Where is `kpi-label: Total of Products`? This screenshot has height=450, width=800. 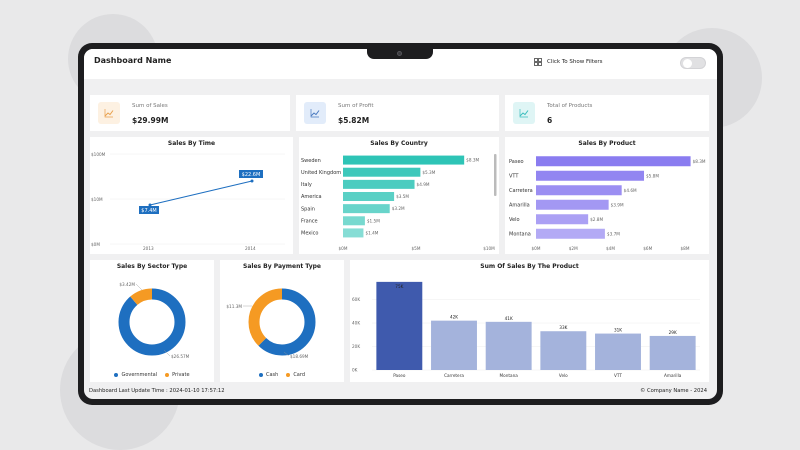
kpi-label: Total of Products is located at coordinates (570, 106).